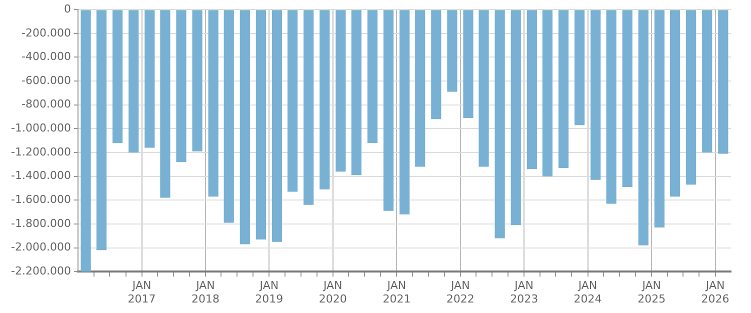 This screenshot has width=751, height=313. What do you see at coordinates (41, 247) in the screenshot?
I see `y-tick-label: -2.000.000` at bounding box center [41, 247].